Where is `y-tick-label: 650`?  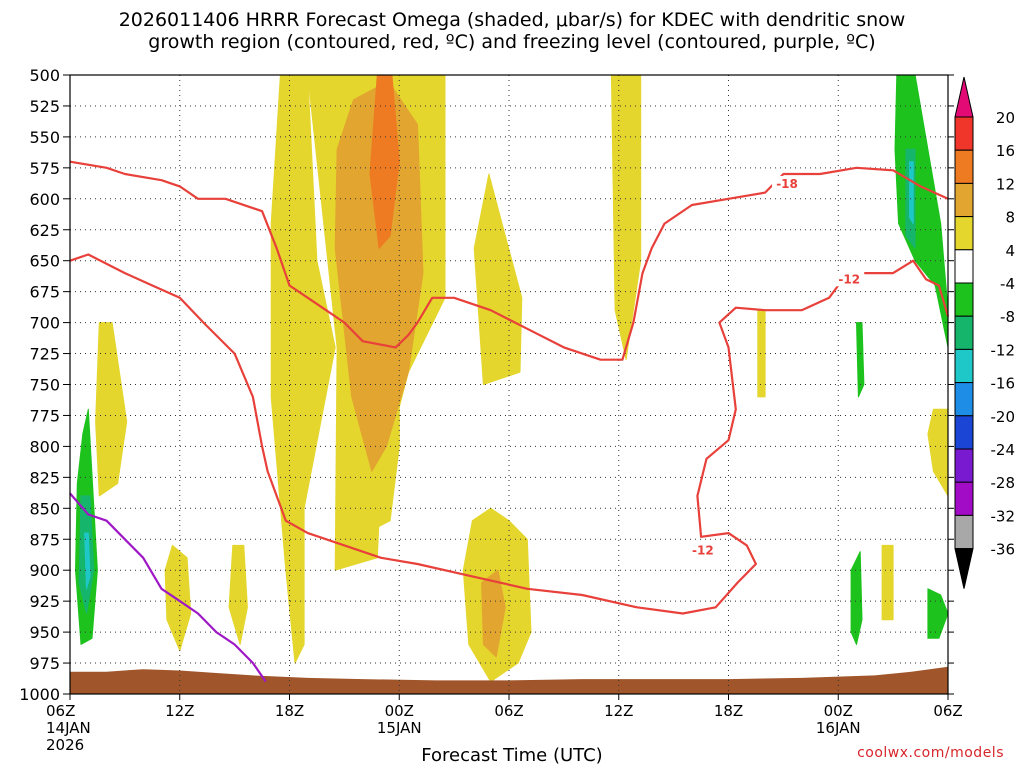
y-tick-label: 650 is located at coordinates (44, 261).